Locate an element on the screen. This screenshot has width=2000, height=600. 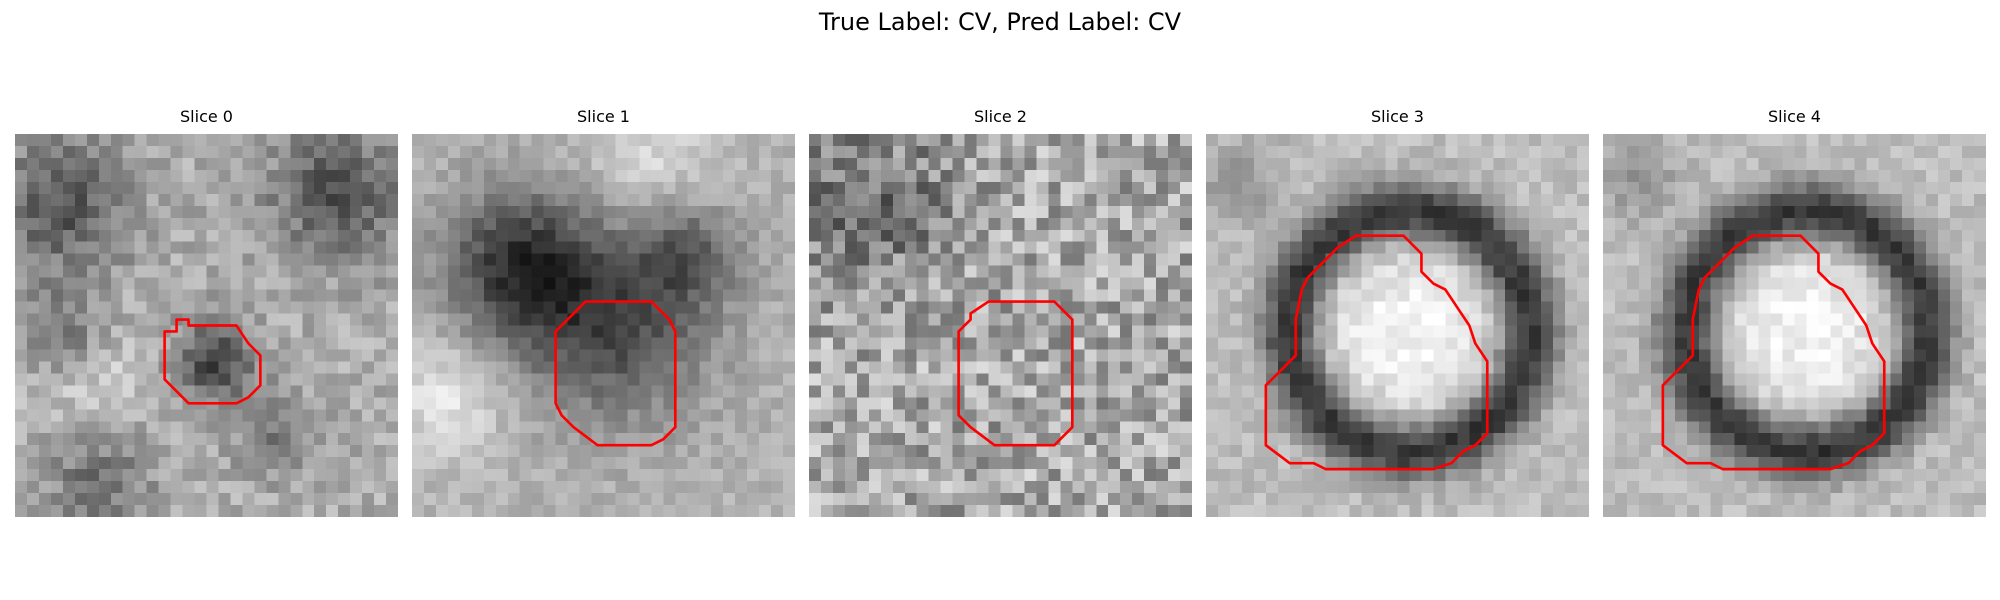
slice-title: Slice 2 is located at coordinates (1000, 117).